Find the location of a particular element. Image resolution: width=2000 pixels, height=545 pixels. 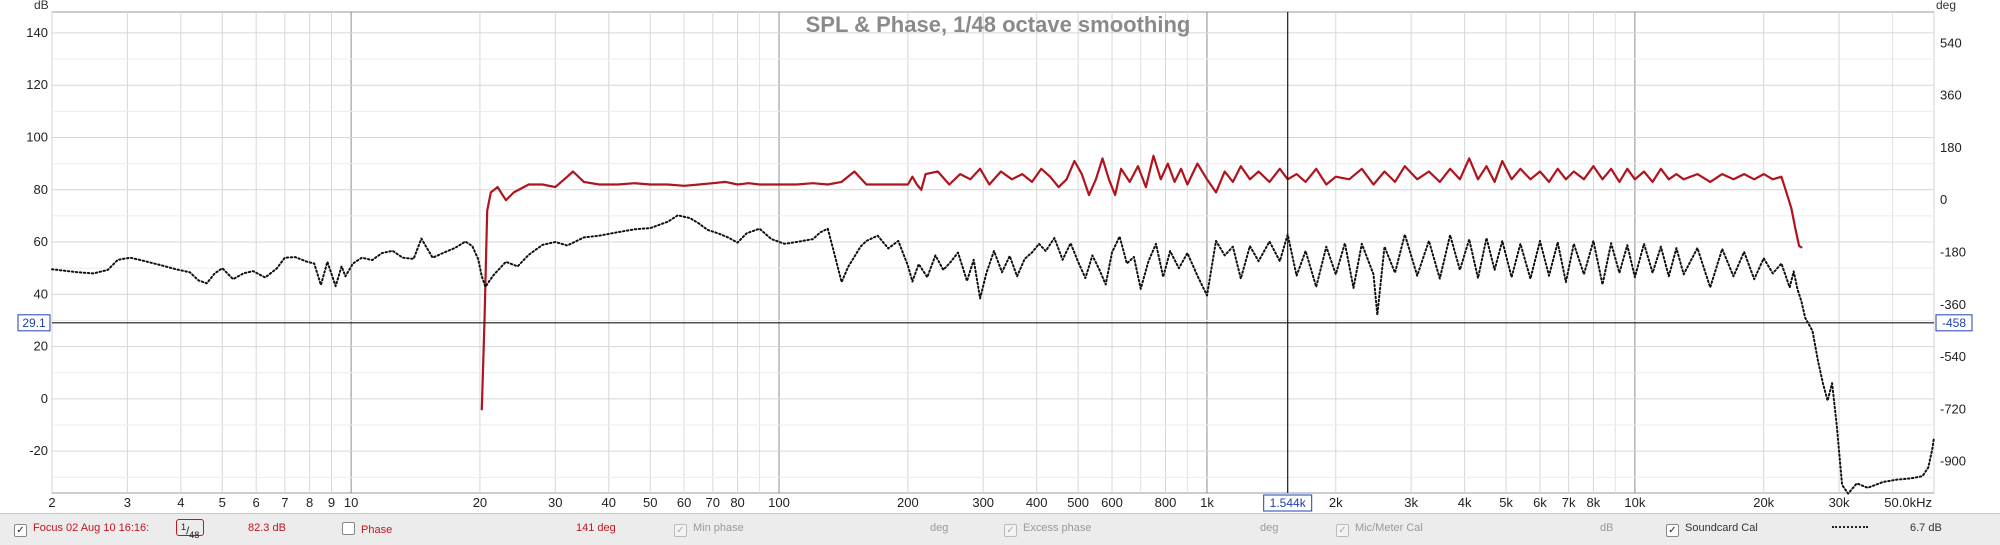

y-left-tick-label: 120 is located at coordinates (37, 84).